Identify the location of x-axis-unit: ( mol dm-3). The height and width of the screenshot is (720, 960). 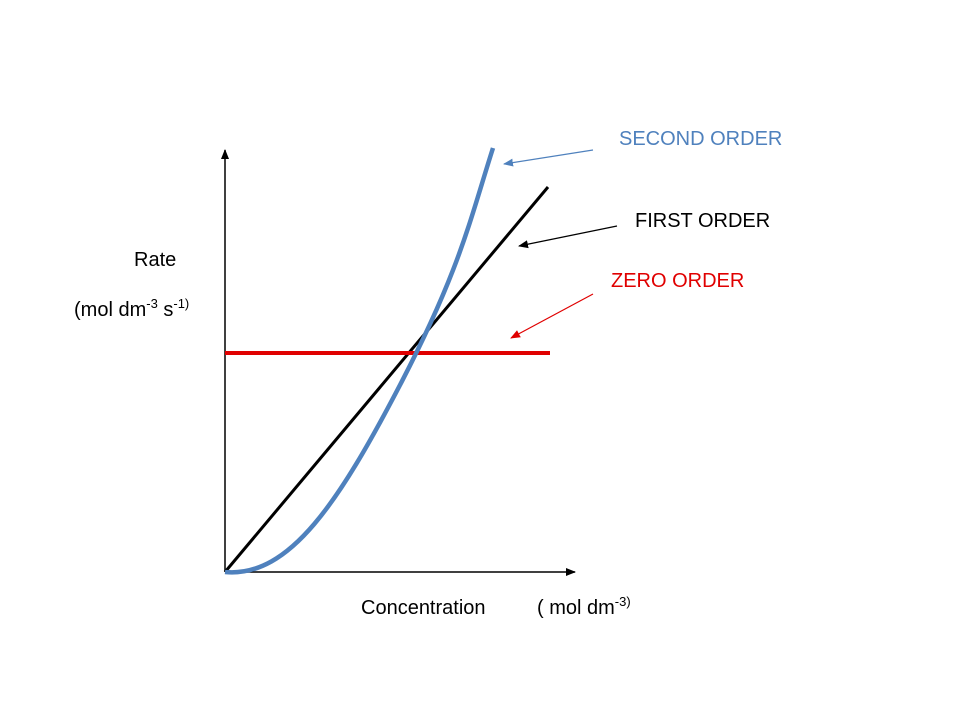
(584, 606).